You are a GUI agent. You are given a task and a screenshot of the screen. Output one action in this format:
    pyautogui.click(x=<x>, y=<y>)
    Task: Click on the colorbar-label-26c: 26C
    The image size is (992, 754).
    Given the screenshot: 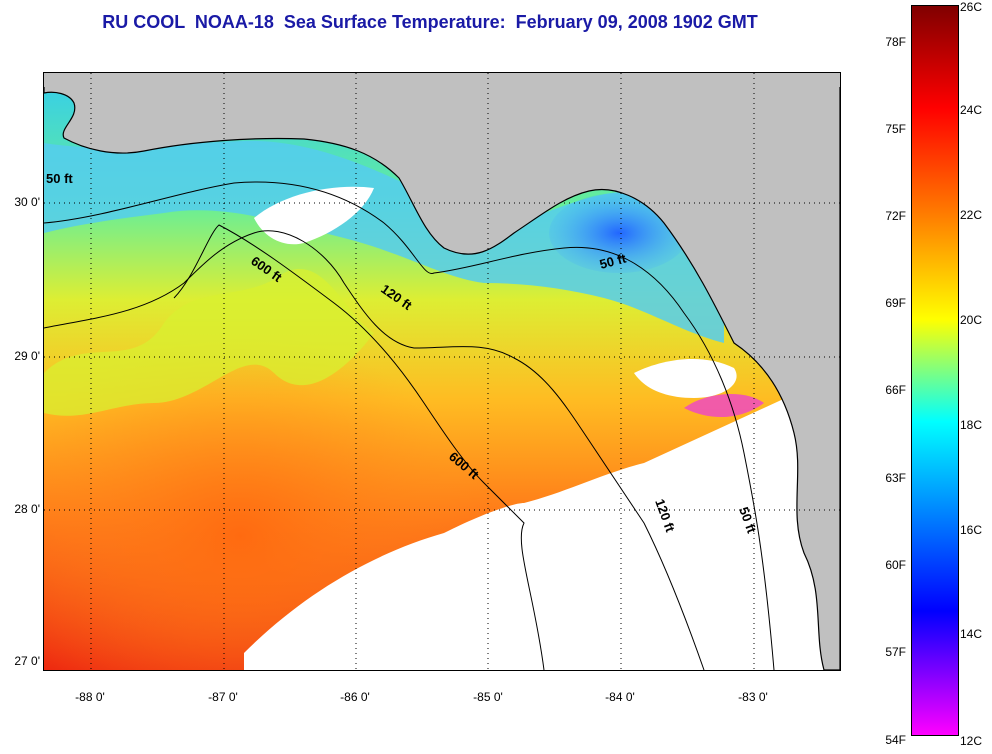 What is the action you would take?
    pyautogui.click(x=971, y=7)
    